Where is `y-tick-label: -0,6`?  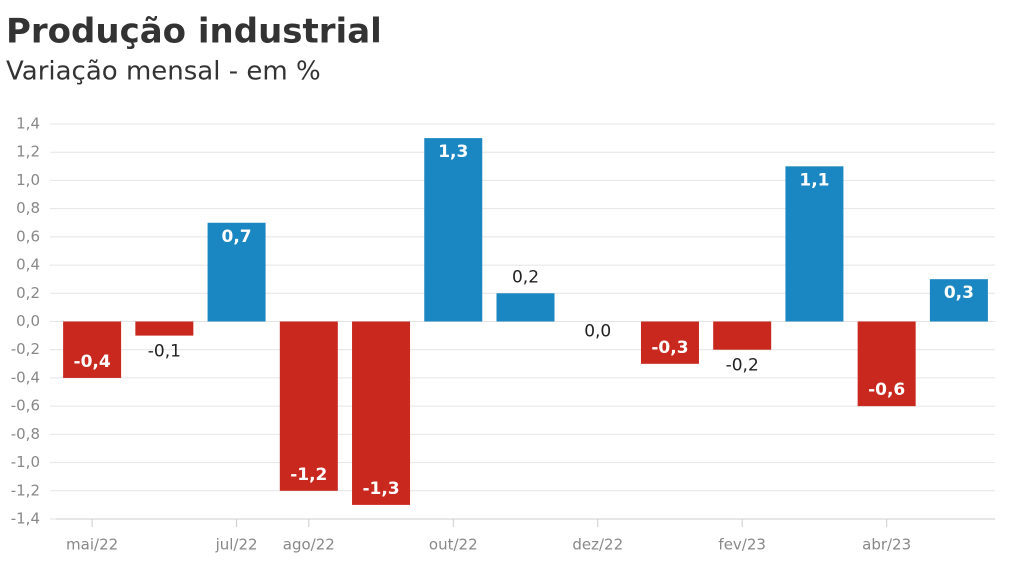 y-tick-label: -0,6 is located at coordinates (25, 406).